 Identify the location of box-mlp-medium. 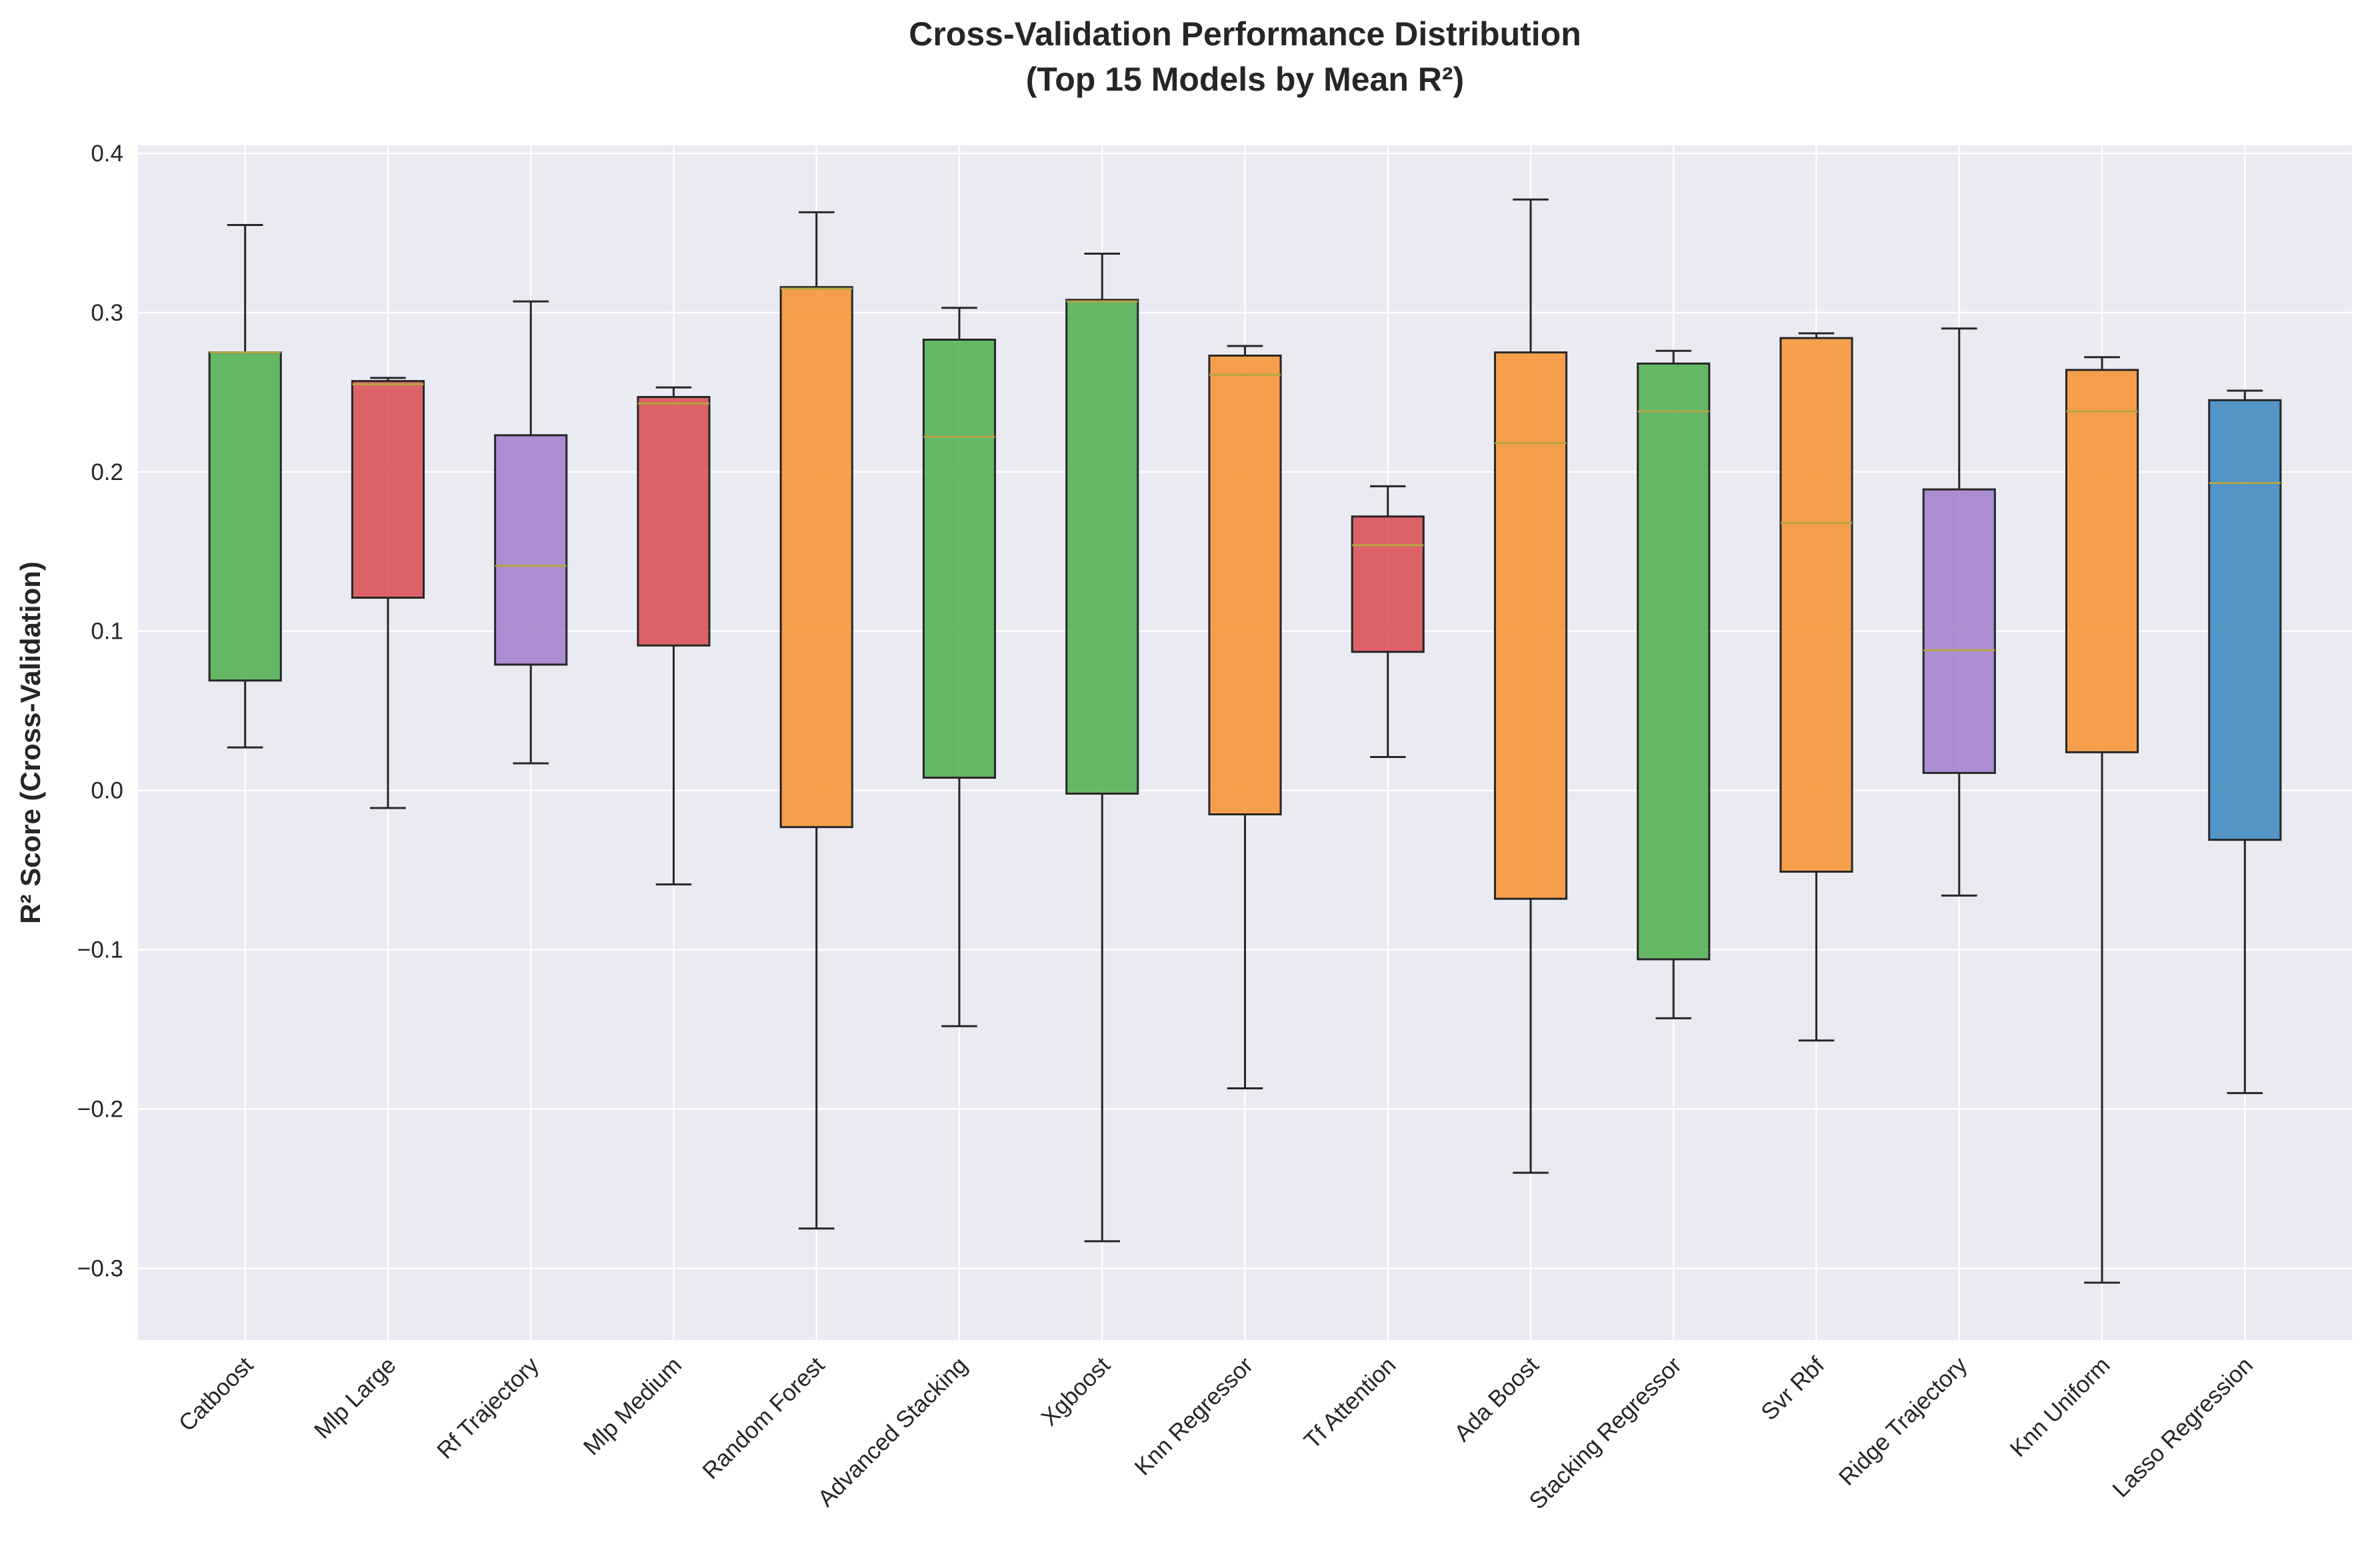
(674, 636).